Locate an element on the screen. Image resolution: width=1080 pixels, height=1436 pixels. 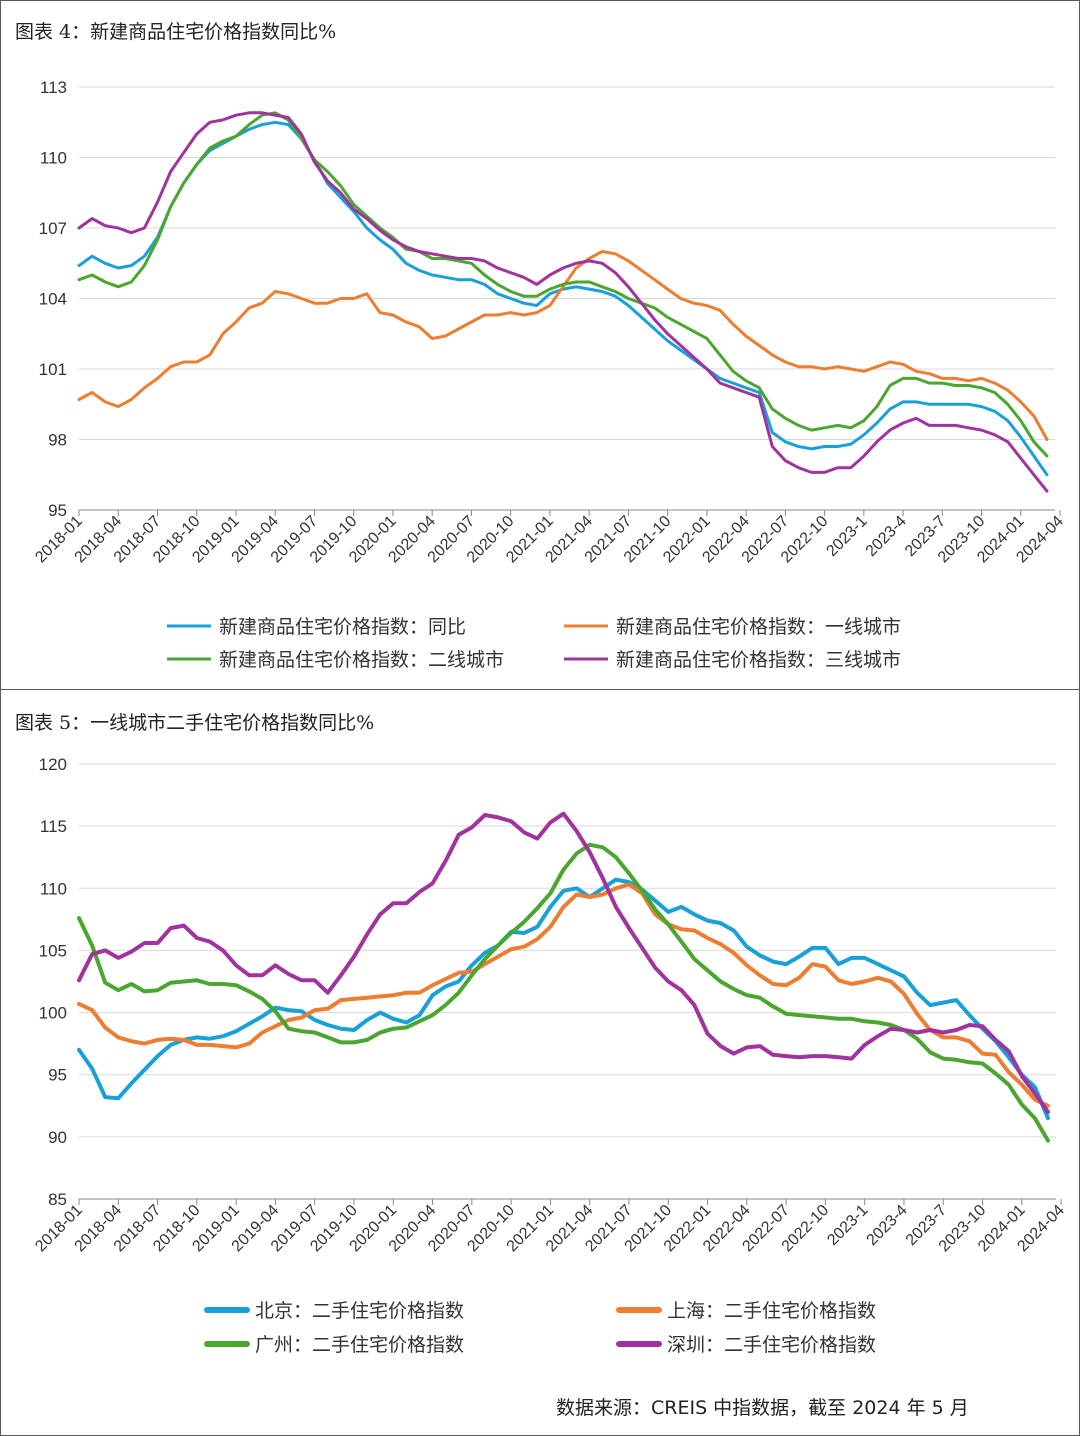
chart-title: 图表 4：新建商品住宅价格指数同比% is located at coordinates (176, 32).